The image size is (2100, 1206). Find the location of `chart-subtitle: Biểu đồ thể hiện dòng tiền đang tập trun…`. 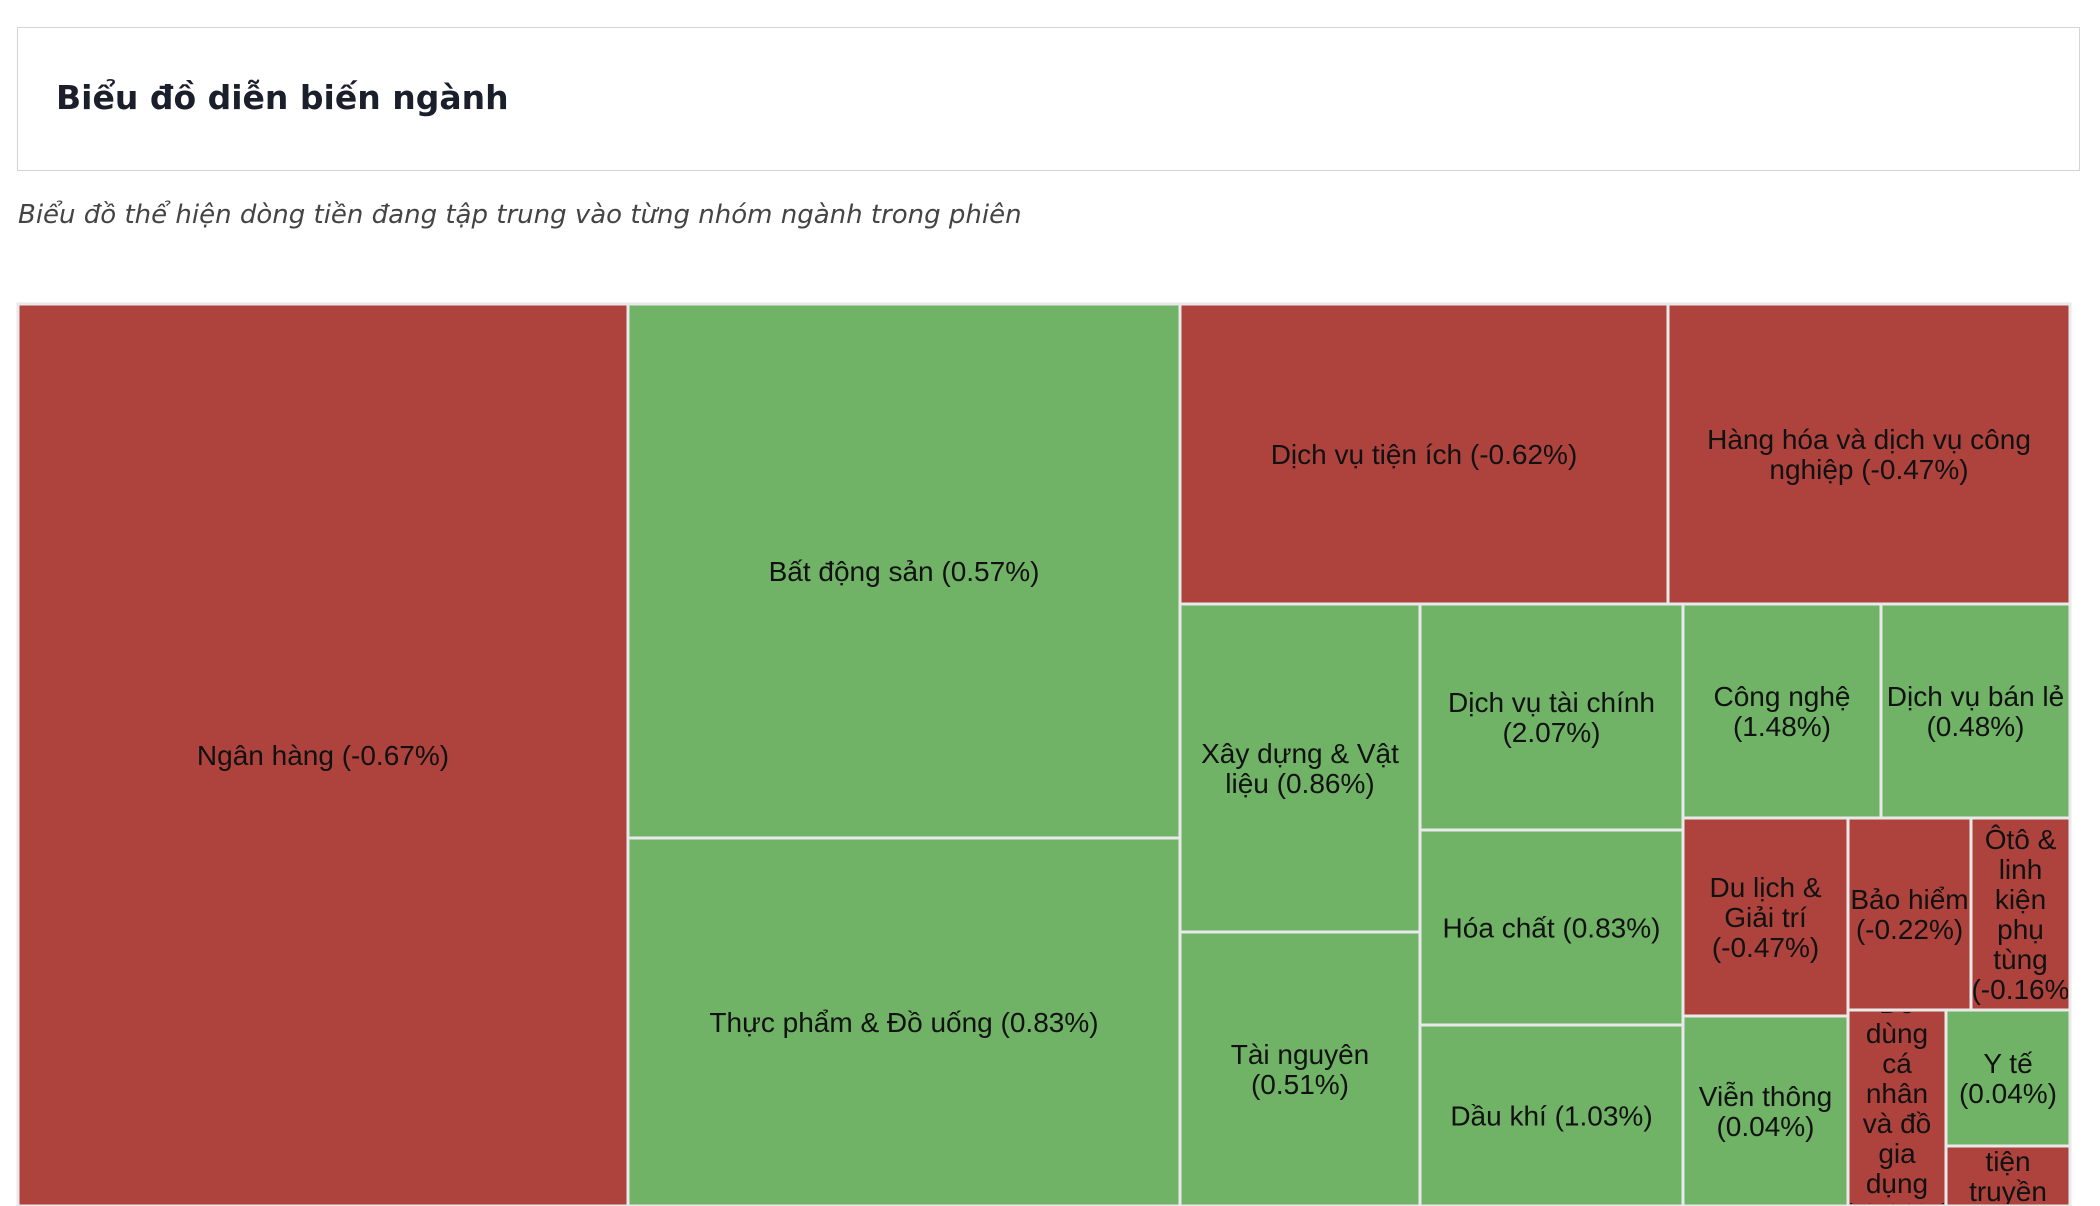

chart-subtitle: Biểu đồ thể hiện dòng tiền đang tập trun… is located at coordinates (520, 215).